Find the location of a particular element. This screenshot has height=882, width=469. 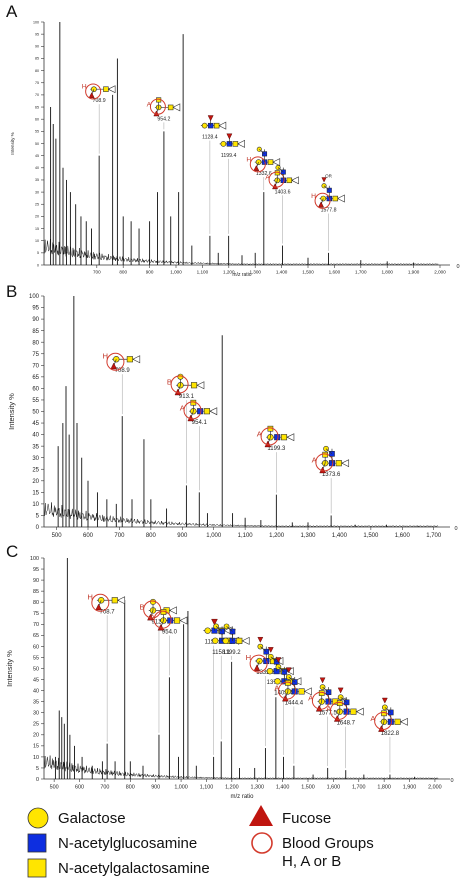

y-tick-label: 95 is located at coordinates (35, 309).